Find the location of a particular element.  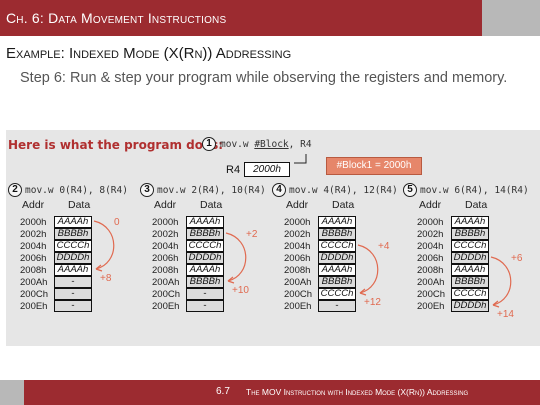

copy-arrow is located at coordinates (501, 281).